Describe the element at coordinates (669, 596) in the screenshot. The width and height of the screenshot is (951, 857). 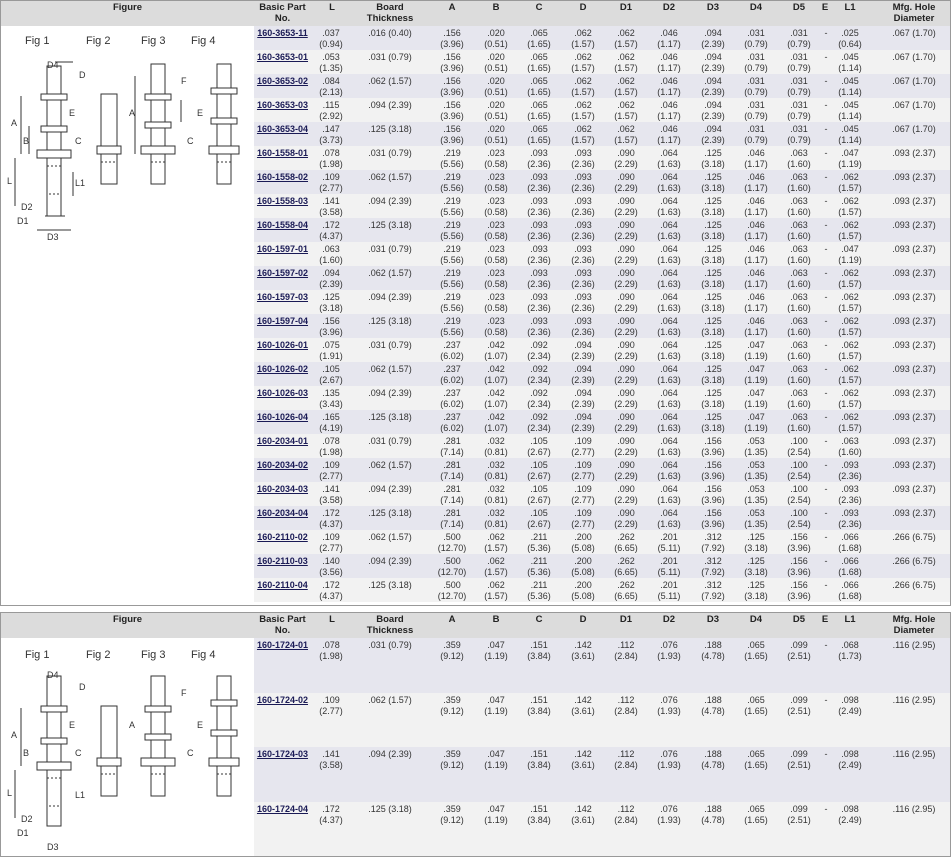
I see `value-mm: (5.11)` at that location.